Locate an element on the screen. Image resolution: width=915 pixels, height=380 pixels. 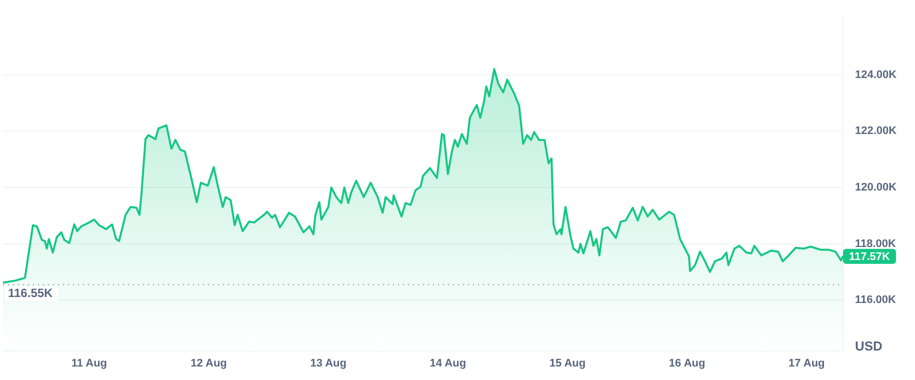
y-tick-label: 118.00K is located at coordinates (875, 244).